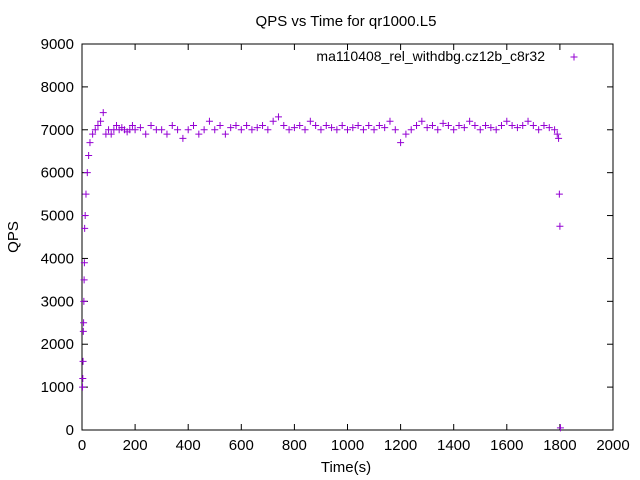 The width and height of the screenshot is (640, 480). I want to click on y-axis-title: QPS, so click(13, 237).